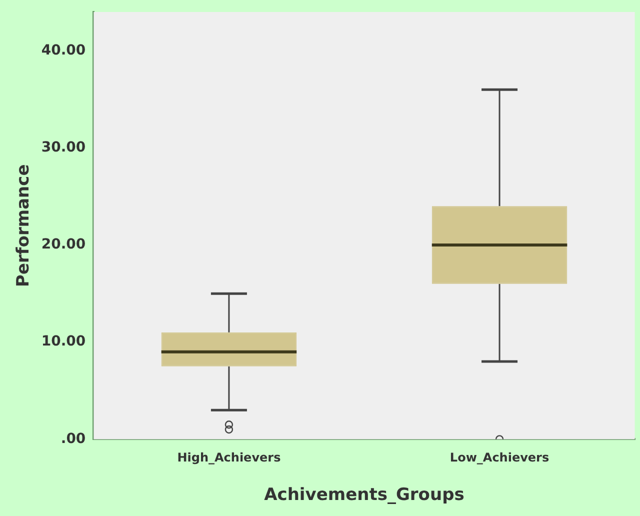 The width and height of the screenshot is (640, 516). I want to click on y-tick-label: 10.00, so click(63, 342).